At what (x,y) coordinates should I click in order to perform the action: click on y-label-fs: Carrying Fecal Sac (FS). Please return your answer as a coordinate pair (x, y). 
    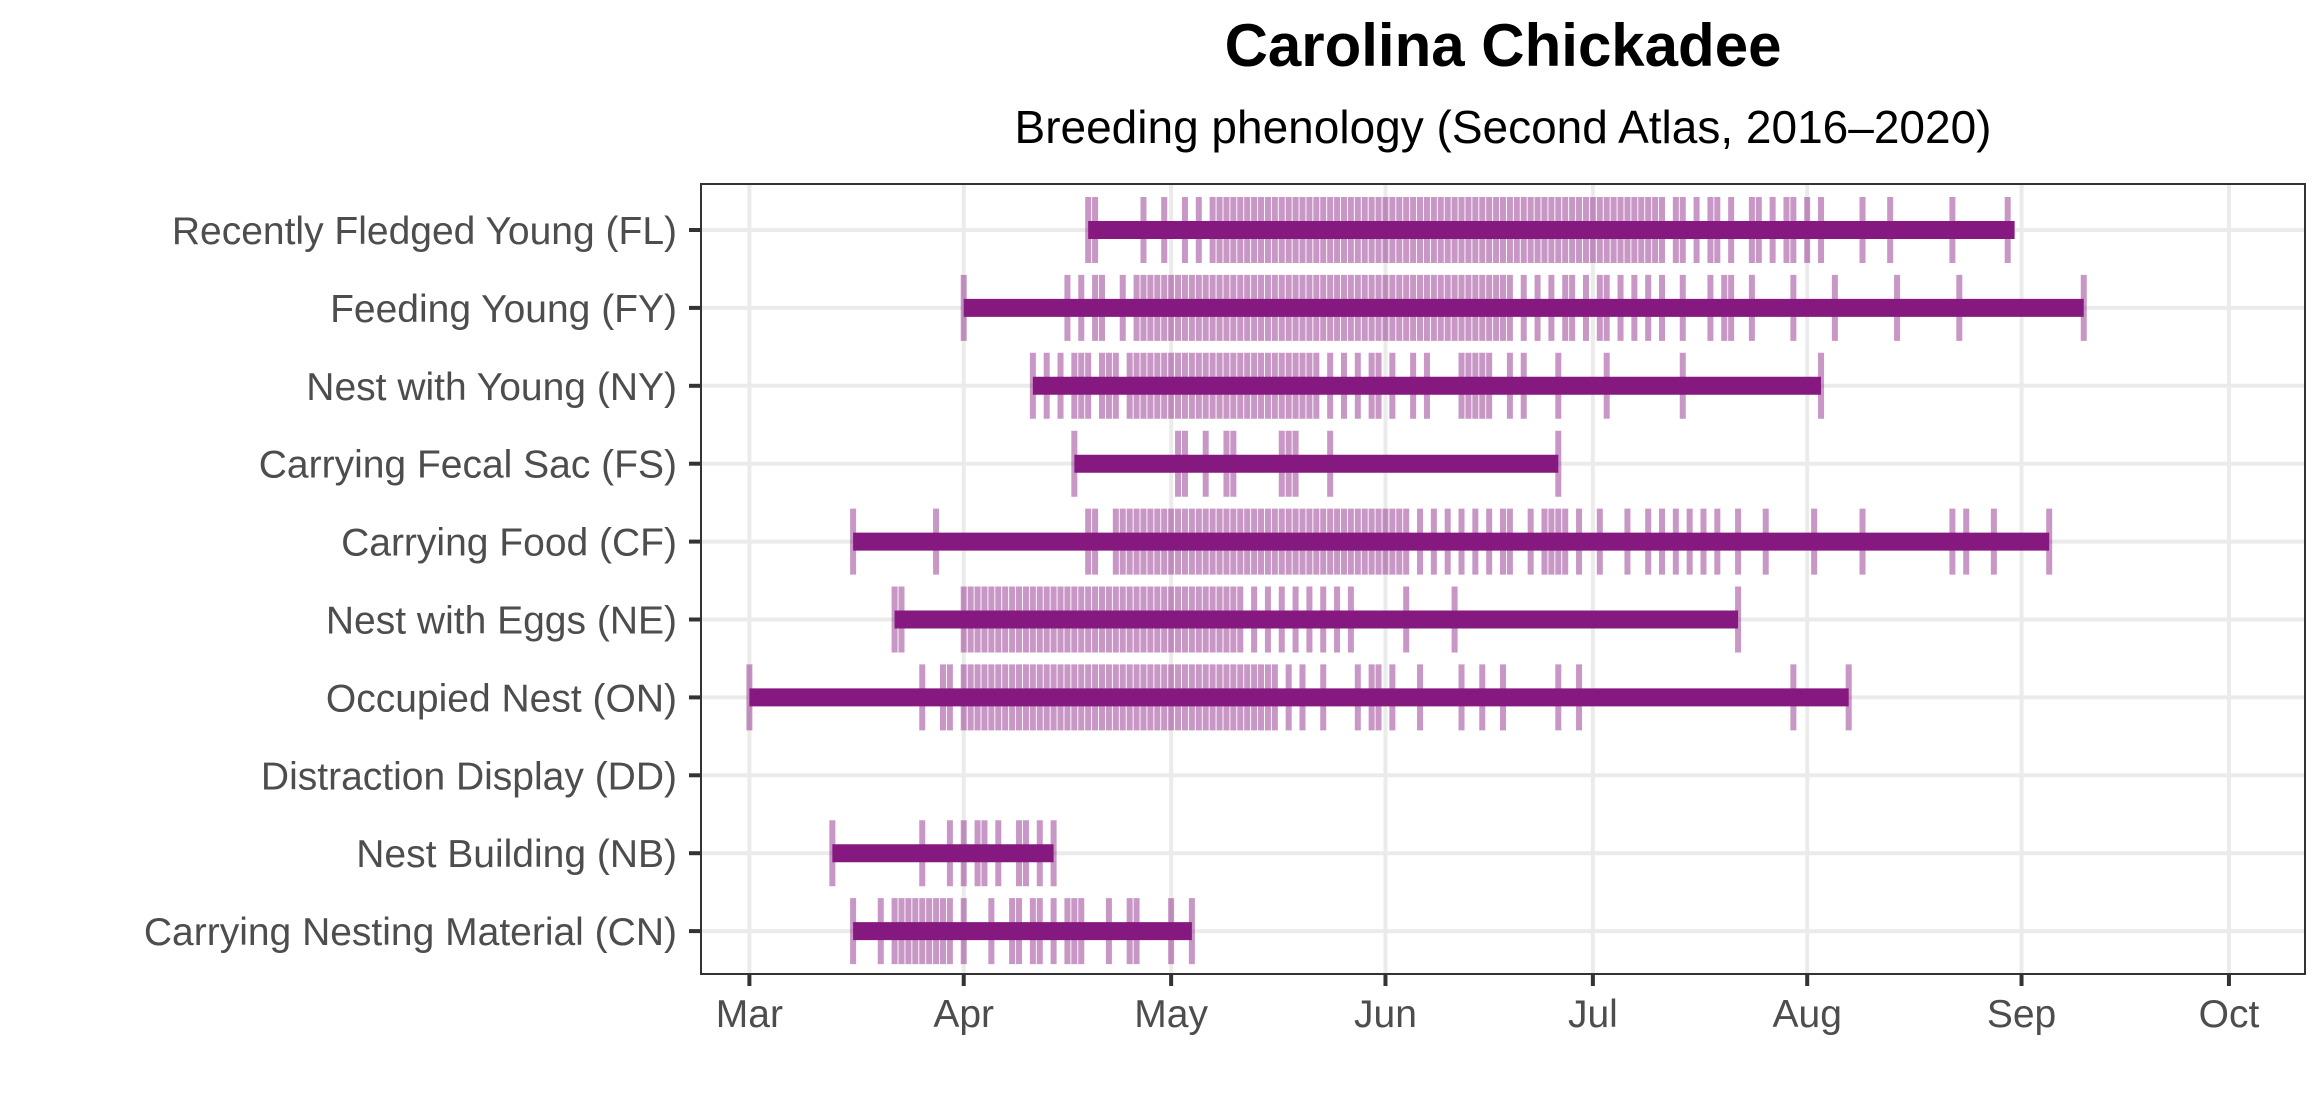
    Looking at the image, I should click on (468, 465).